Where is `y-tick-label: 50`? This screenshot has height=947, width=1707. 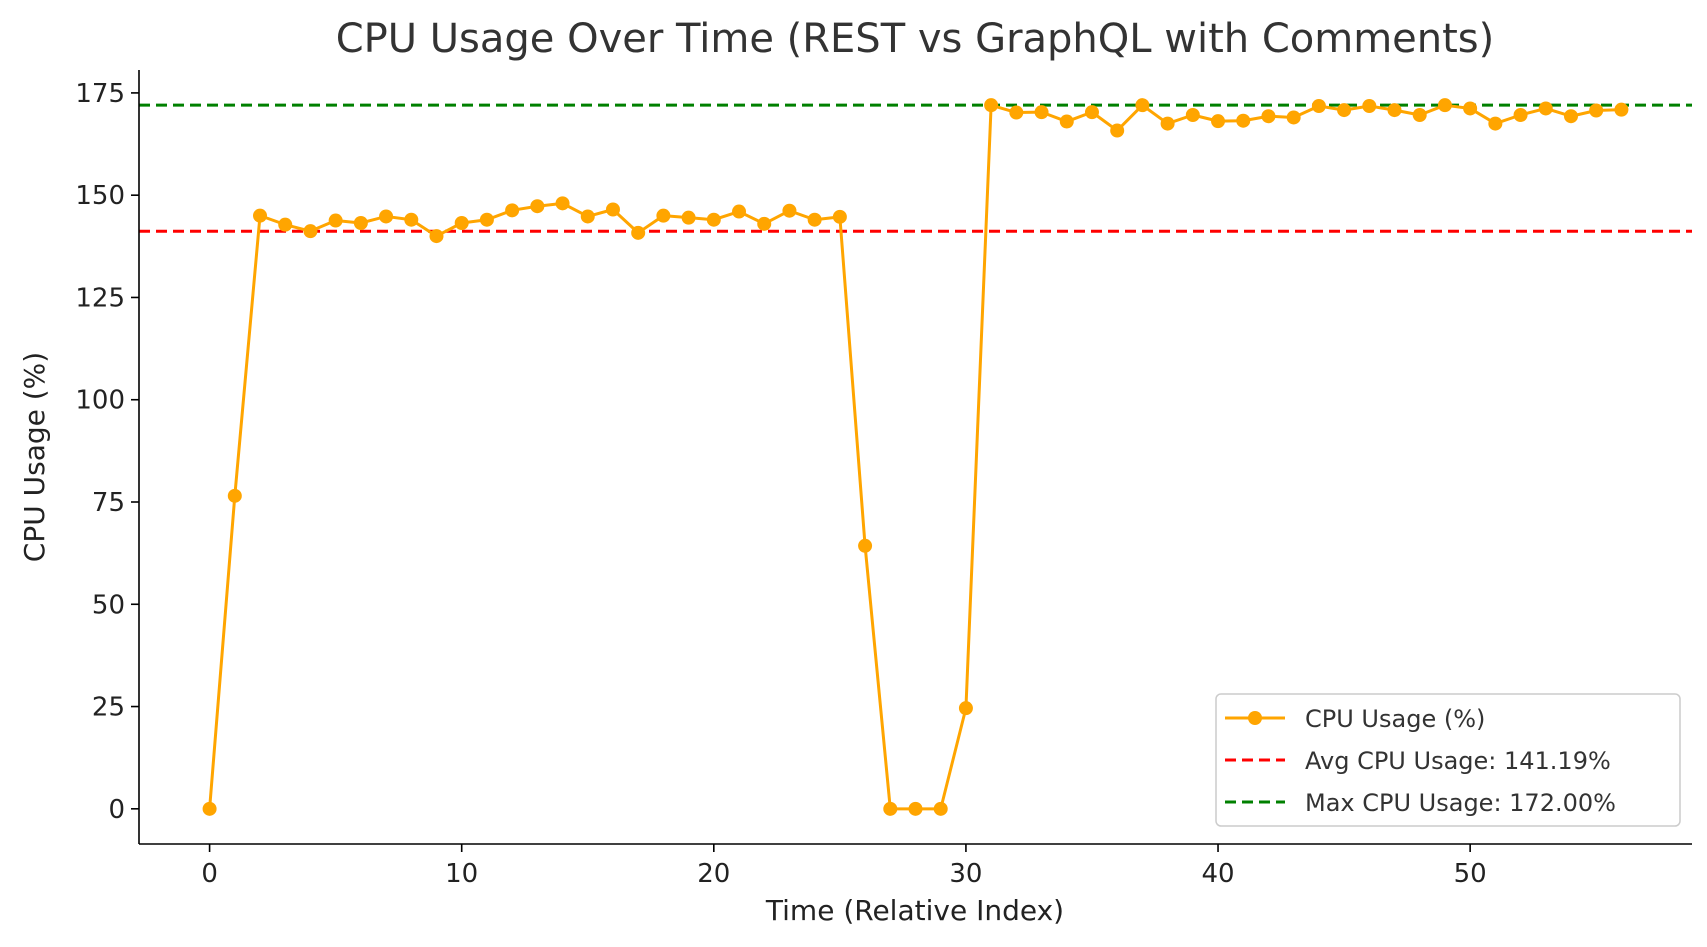 y-tick-label: 50 is located at coordinates (108, 605).